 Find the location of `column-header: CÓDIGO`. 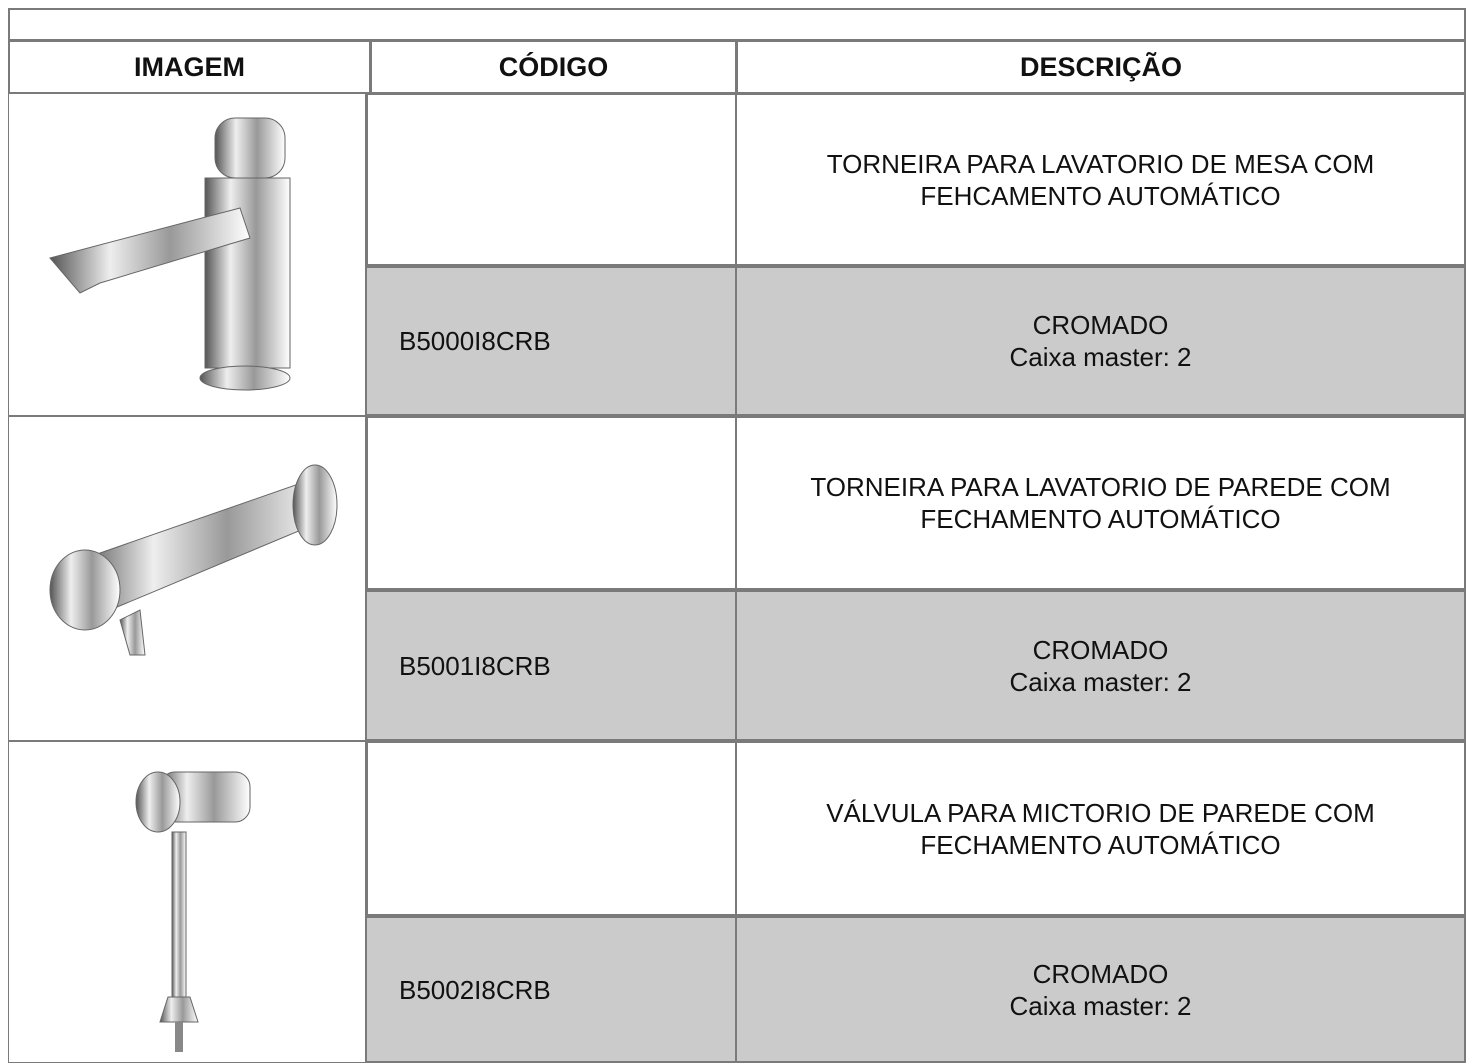

column-header: CÓDIGO is located at coordinates (553, 67).